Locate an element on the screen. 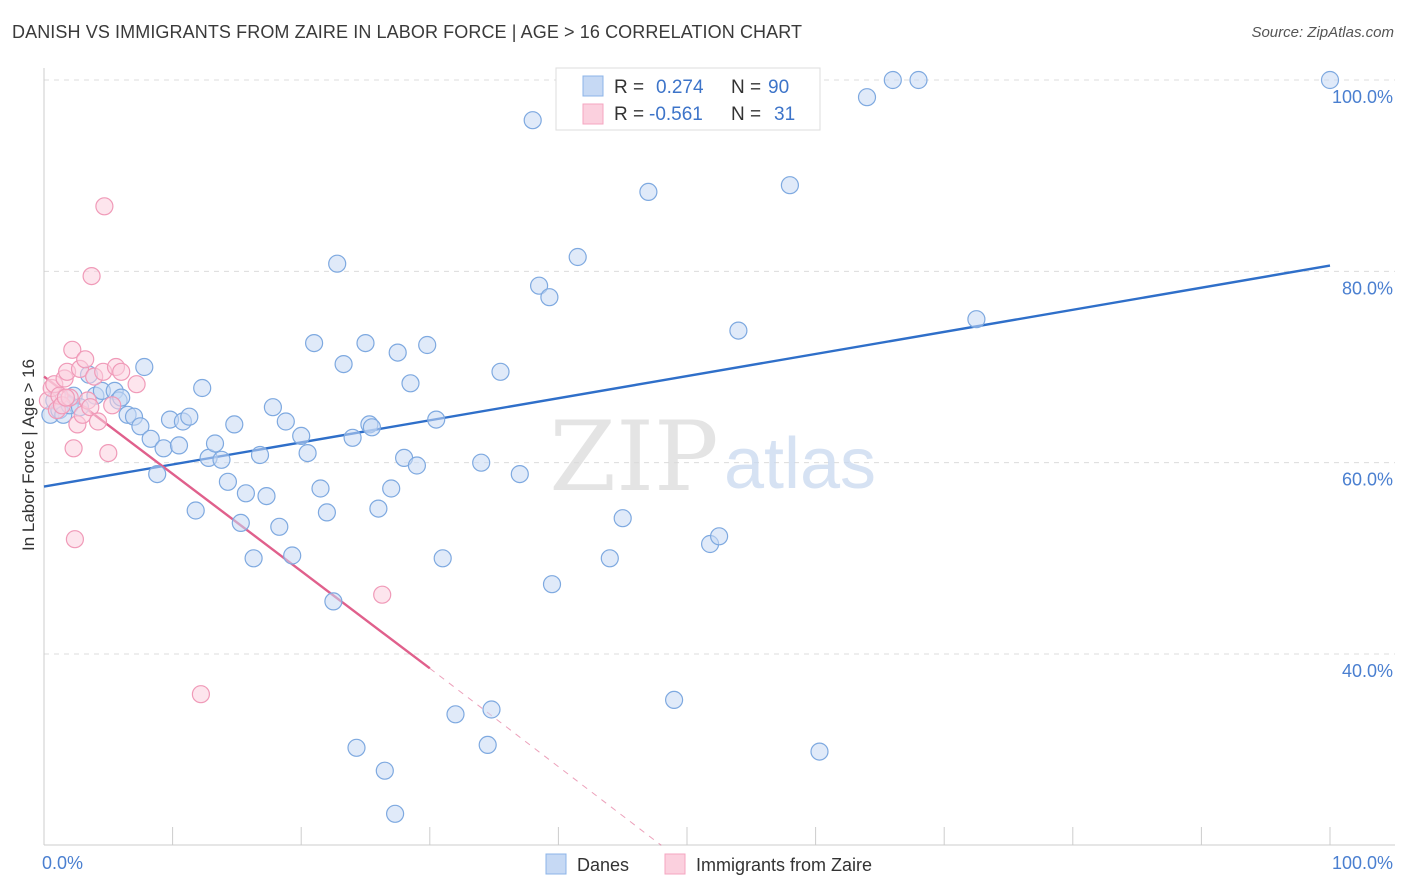 The image size is (1406, 892). stats-r-label-zaire: R = is located at coordinates (629, 114).